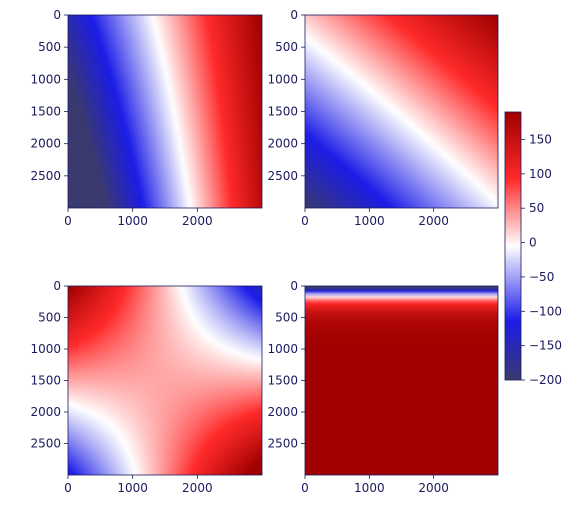 The image size is (578, 510). Describe the element at coordinates (545, 346) in the screenshot. I see `colorbar-tick-label: −150` at that location.